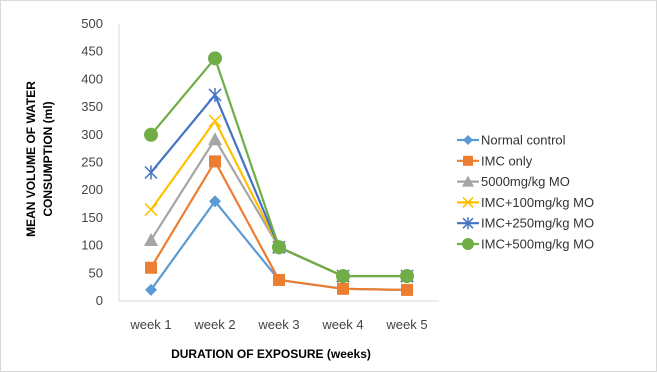 The image size is (657, 373). Describe the element at coordinates (523, 140) in the screenshot. I see `legend-label: Normal control` at that location.